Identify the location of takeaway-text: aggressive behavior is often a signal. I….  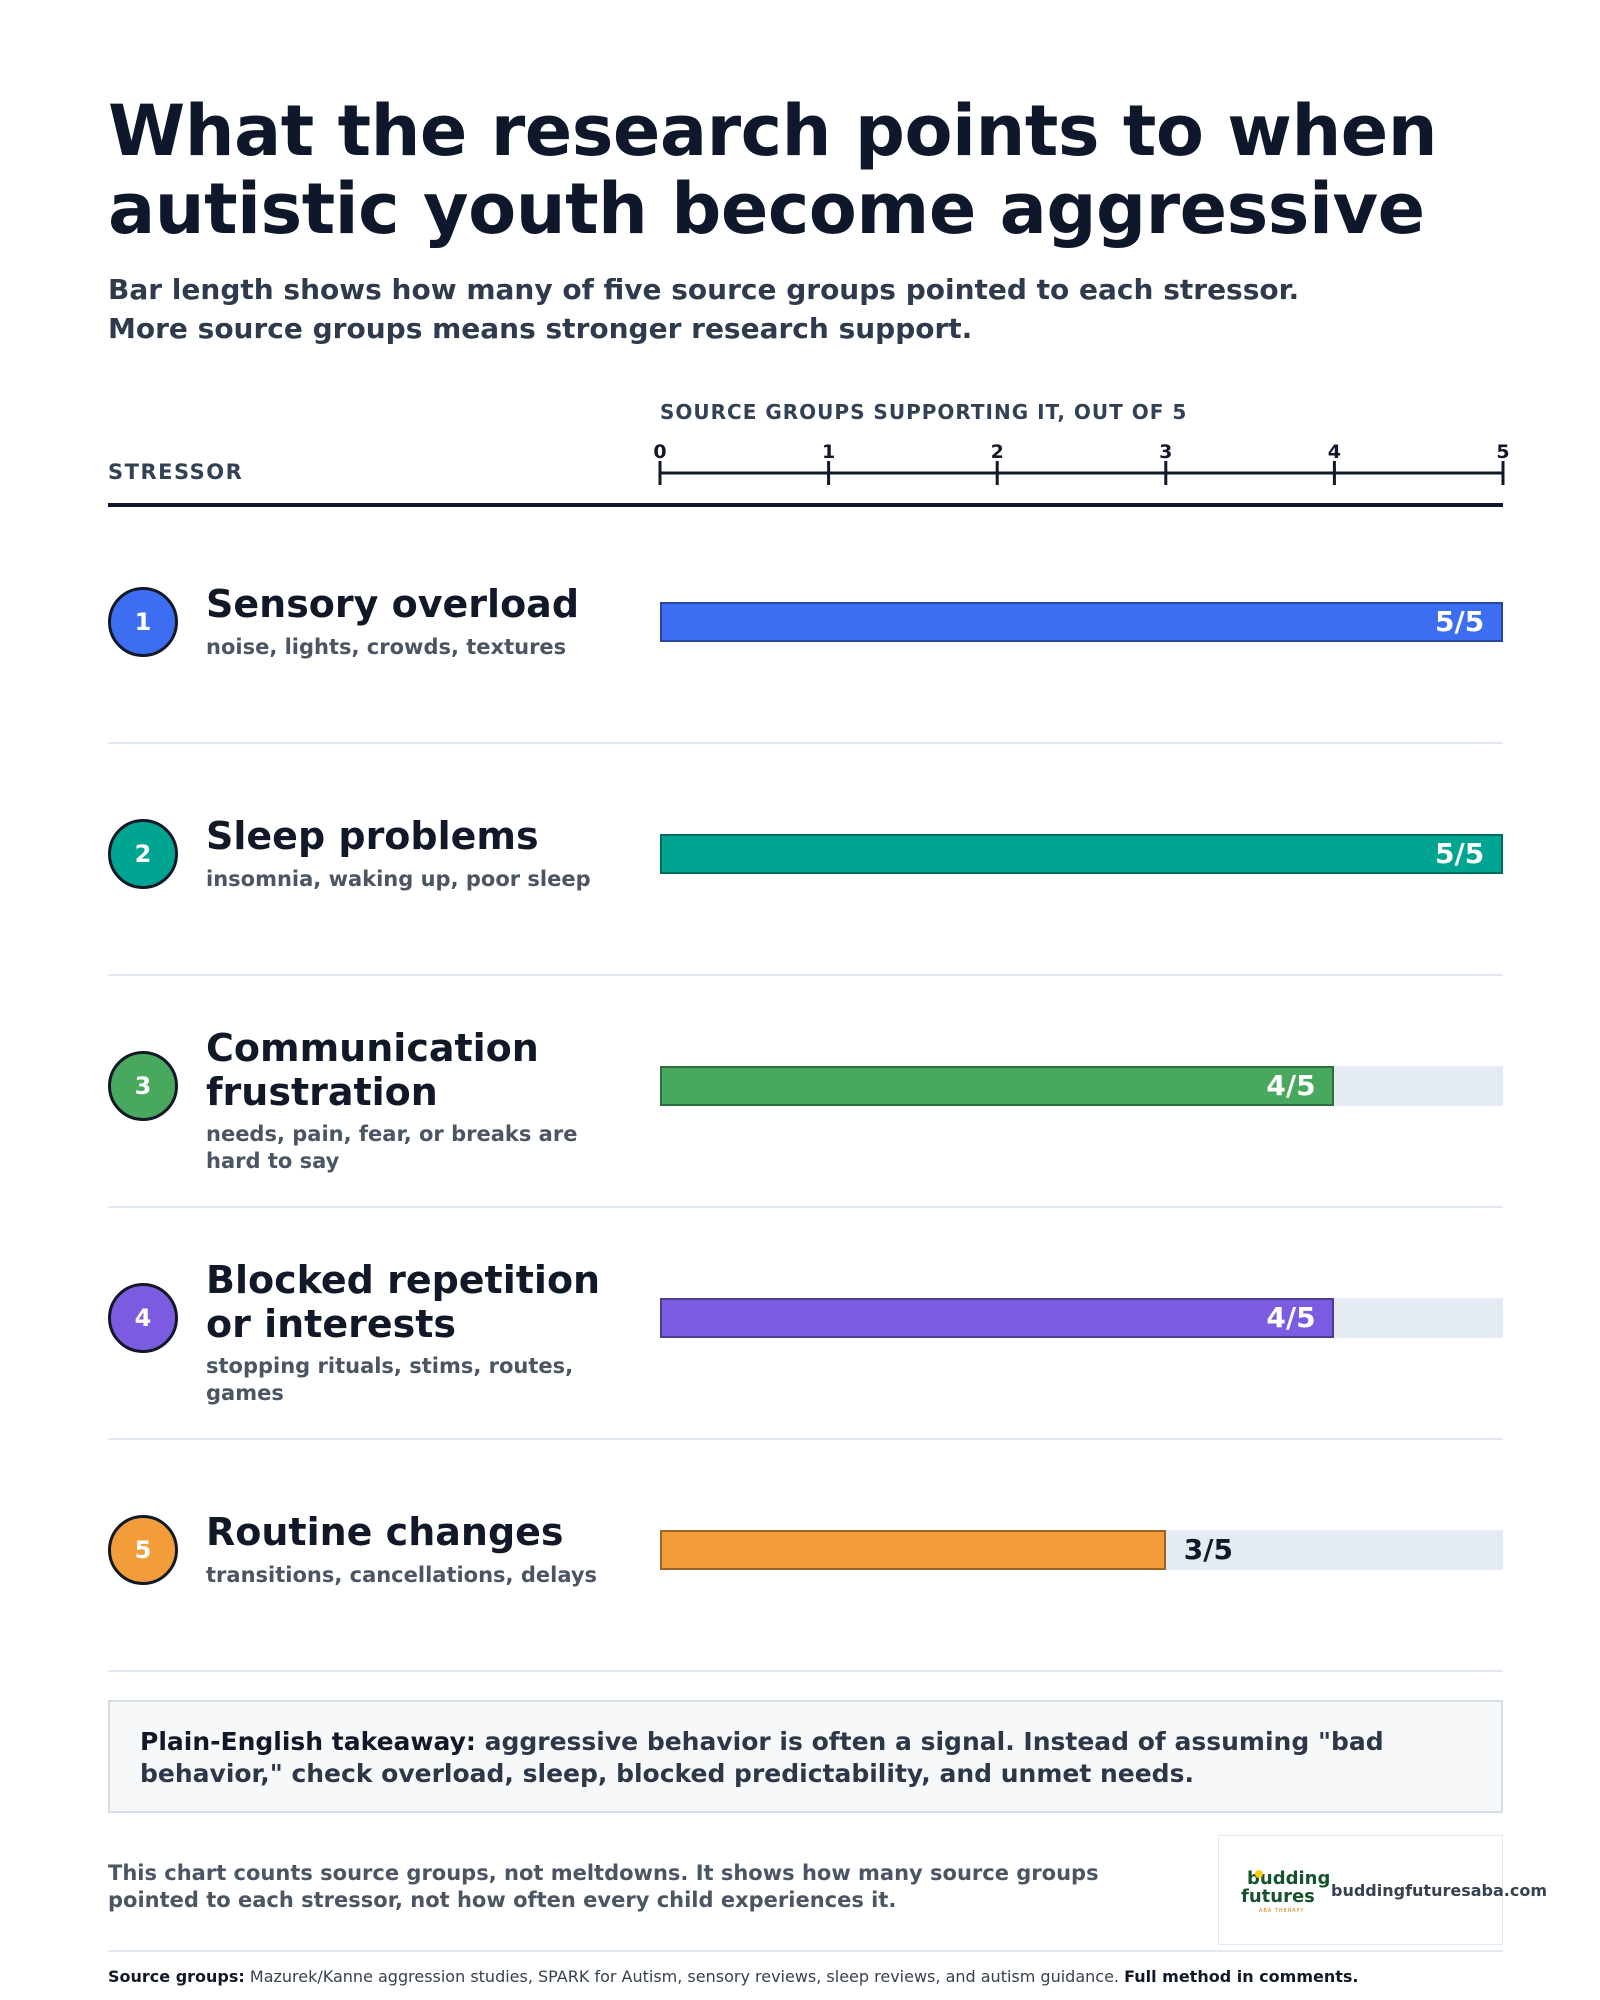
(762, 1757).